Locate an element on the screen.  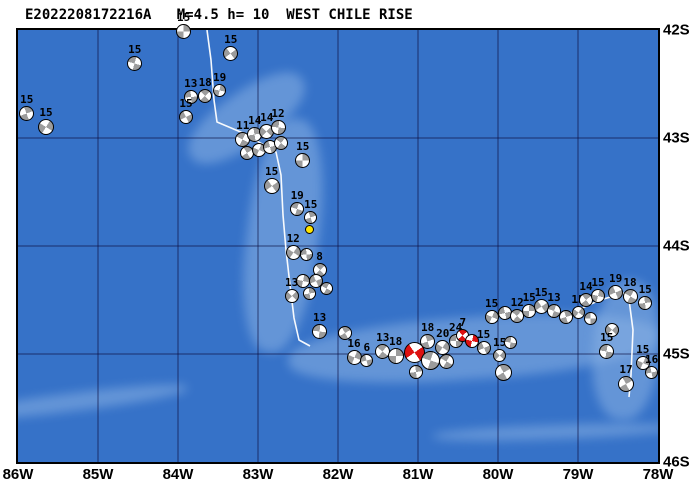
lon-axis-label: 79W is located at coordinates (578, 474).